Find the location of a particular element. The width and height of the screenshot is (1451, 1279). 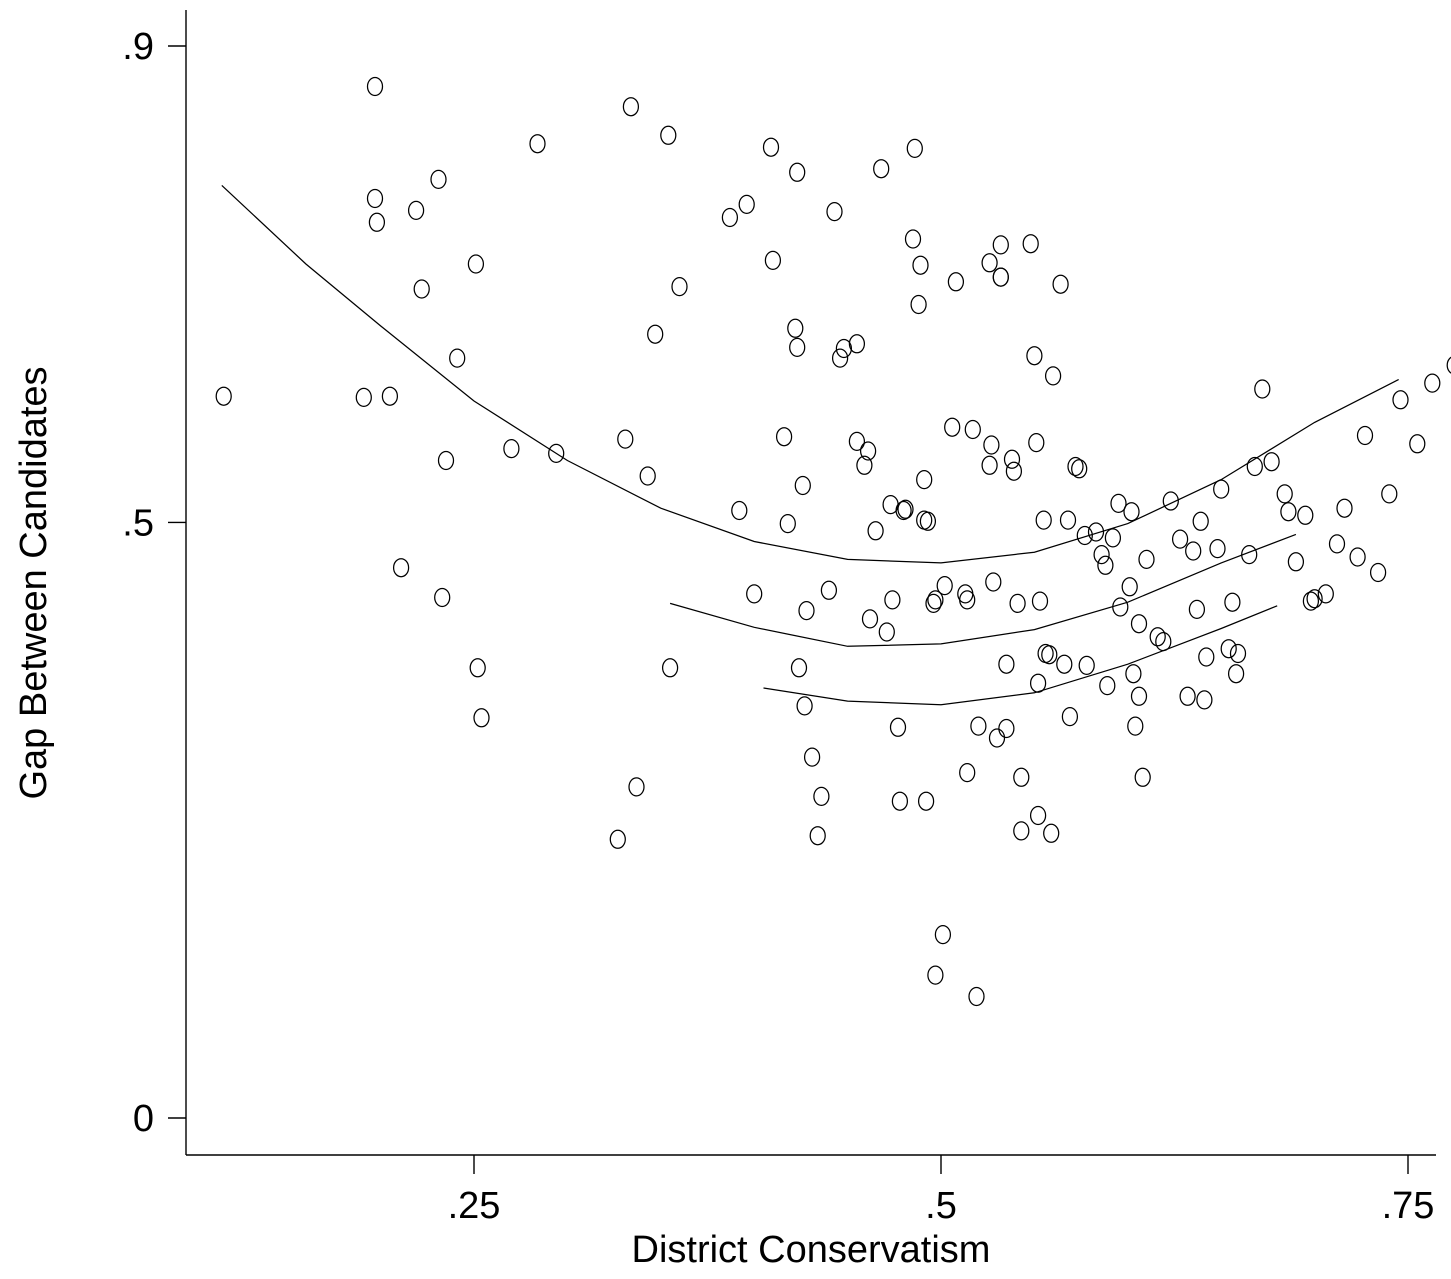

y-tick-label: 0 is located at coordinates (143, 1119).